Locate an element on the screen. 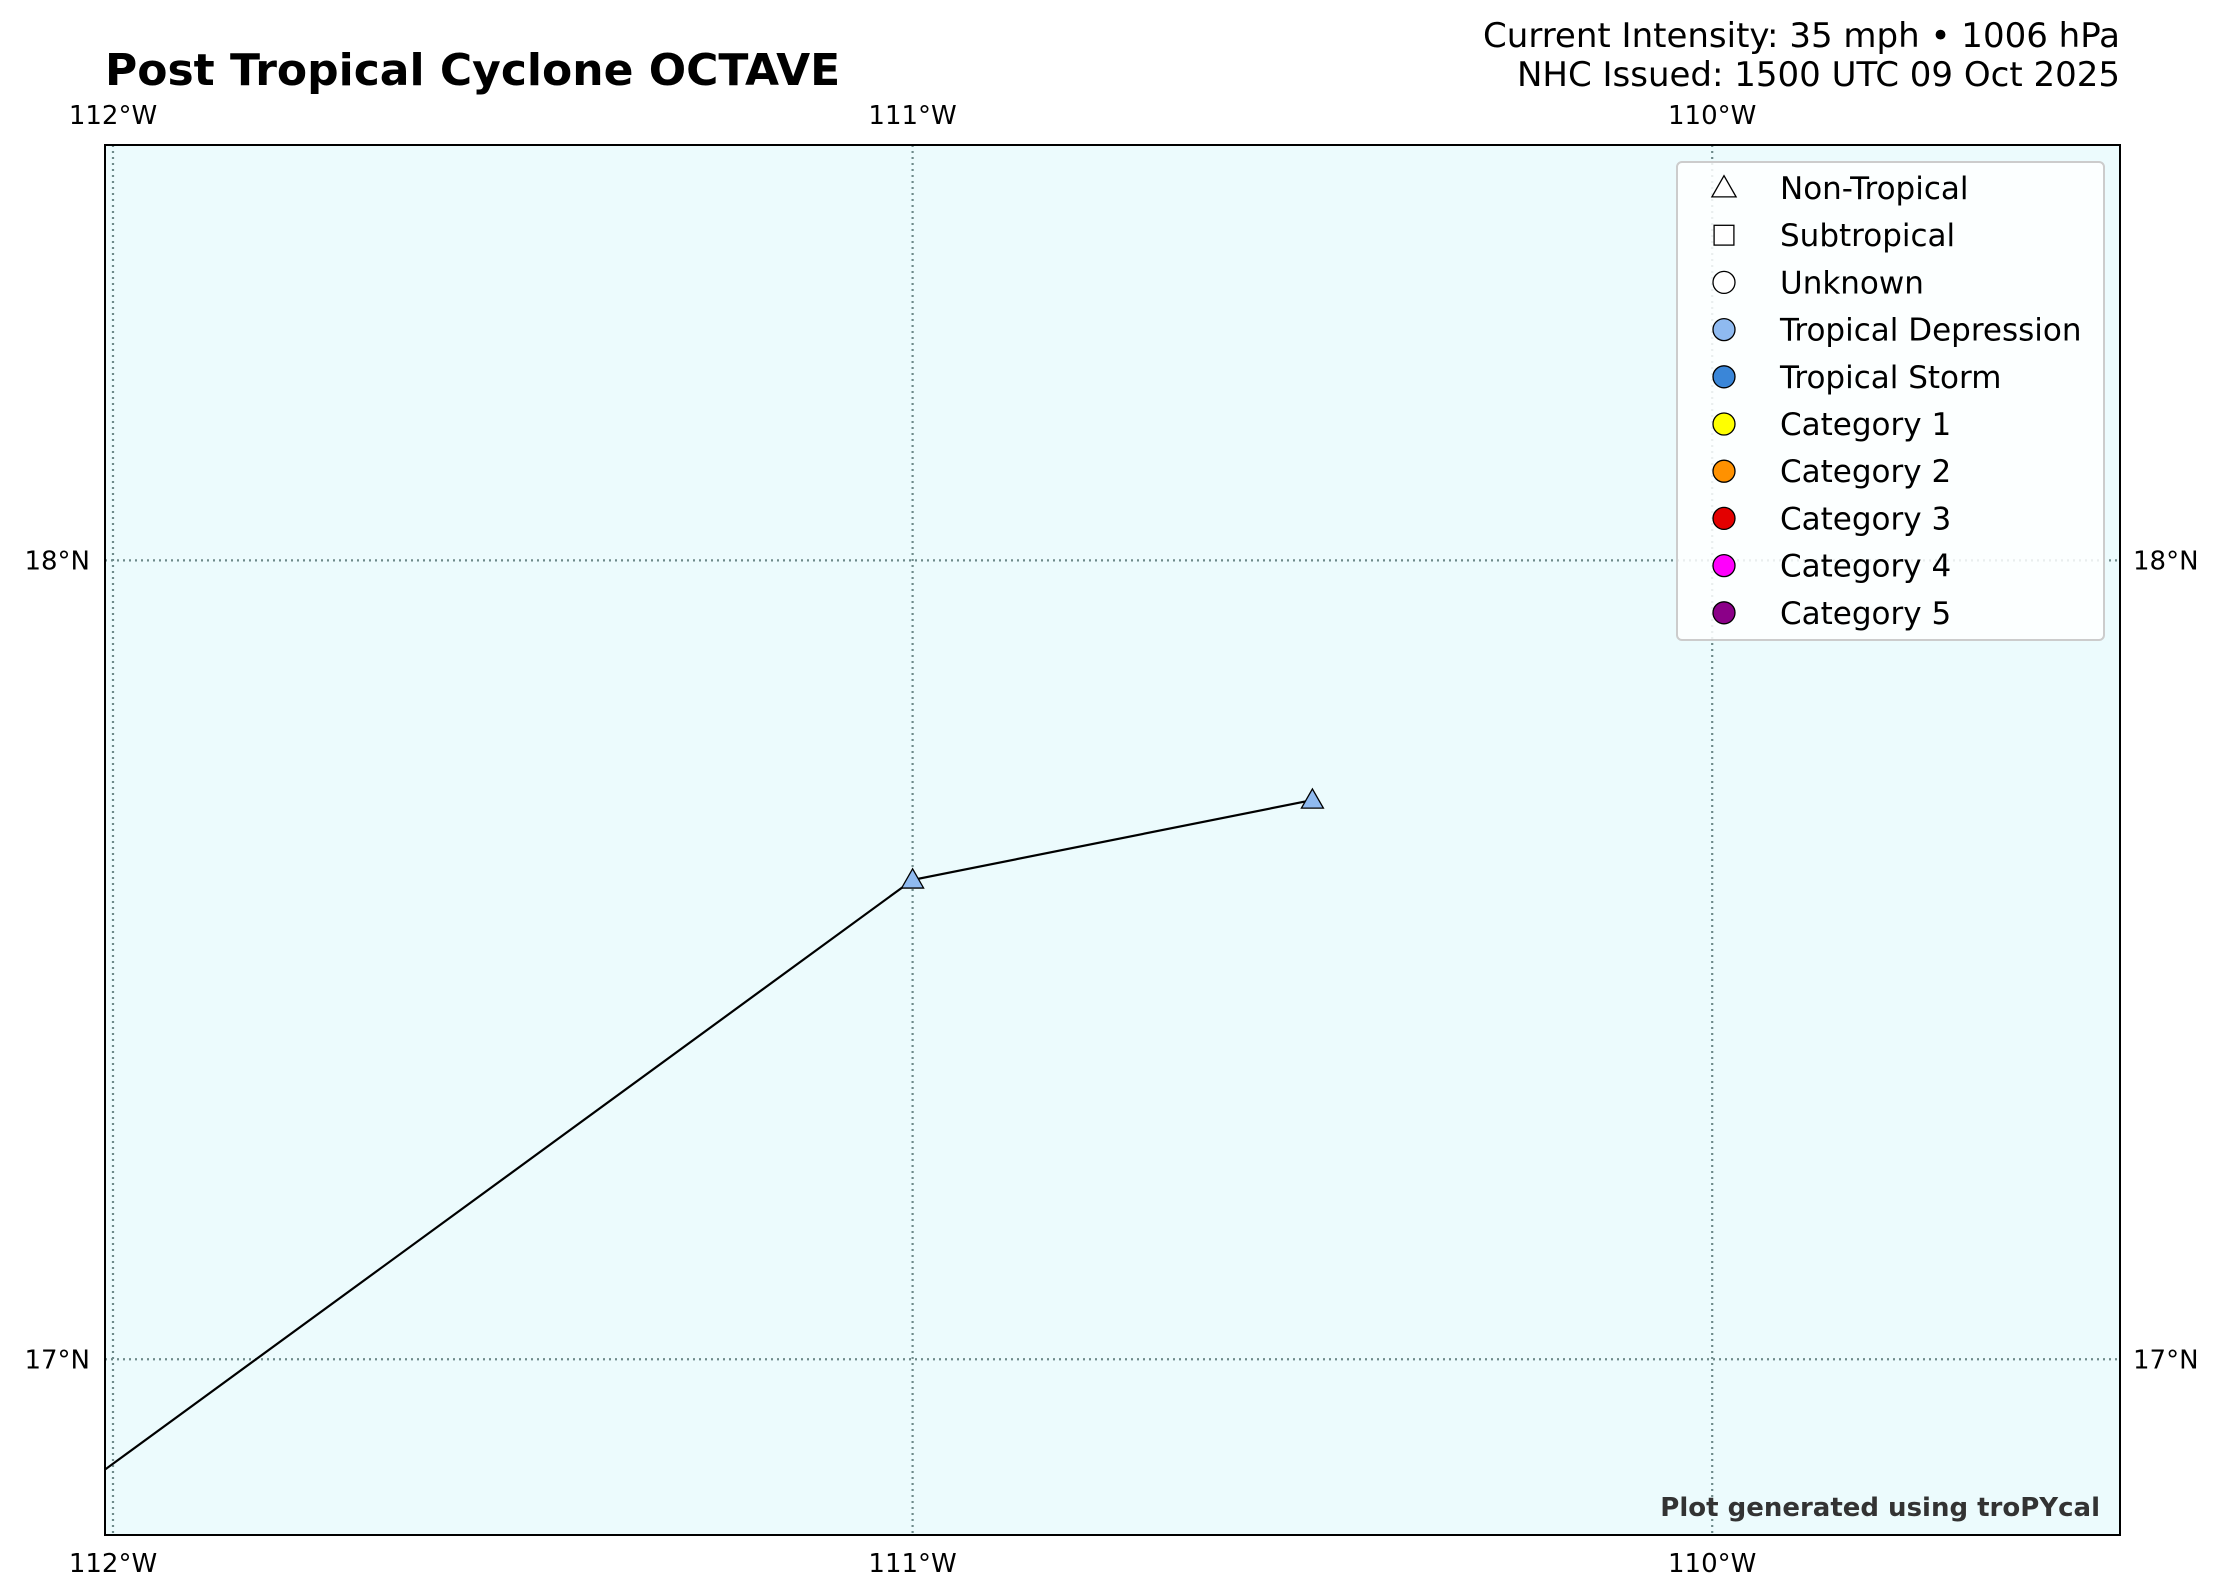 The height and width of the screenshot is (1592, 2217). legend-label: Category 5 is located at coordinates (1865, 614).